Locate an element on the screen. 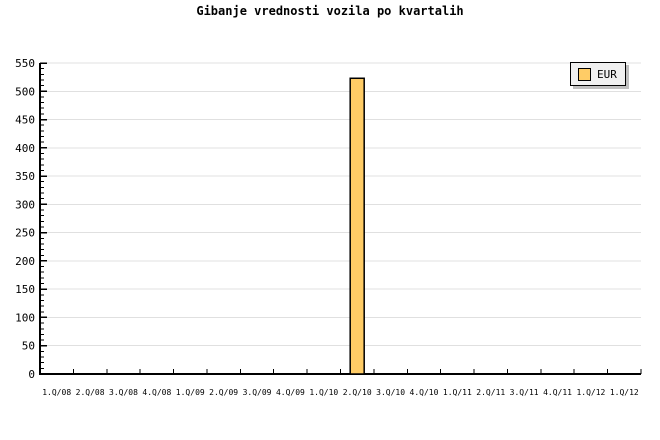  y-tick-label: 150 is located at coordinates (25, 289).